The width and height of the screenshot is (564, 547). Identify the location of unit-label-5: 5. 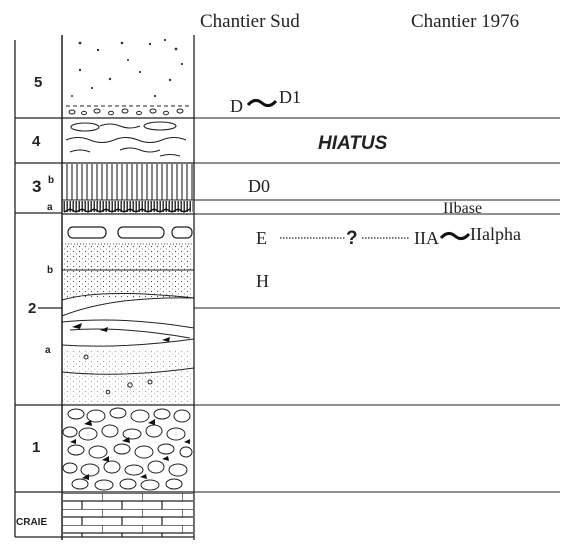
(38, 82).